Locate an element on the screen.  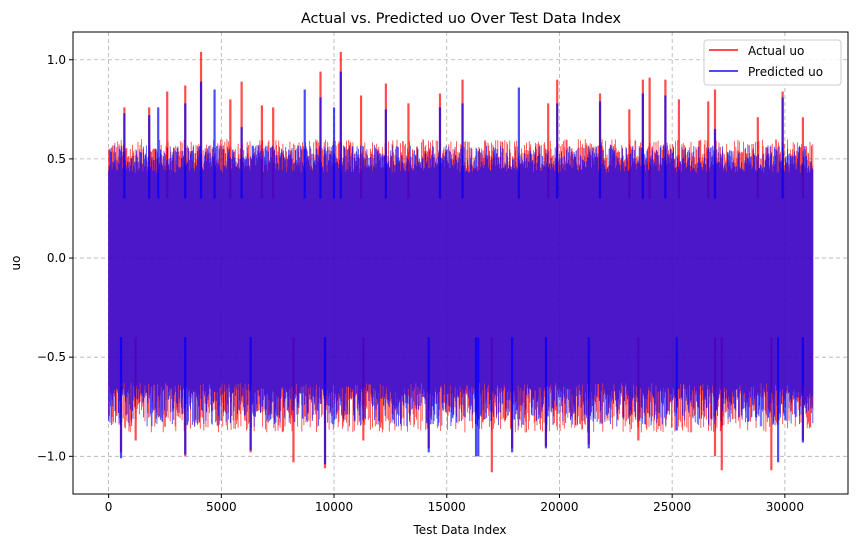
x-axis-label: Test Data Index is located at coordinates (460, 530).